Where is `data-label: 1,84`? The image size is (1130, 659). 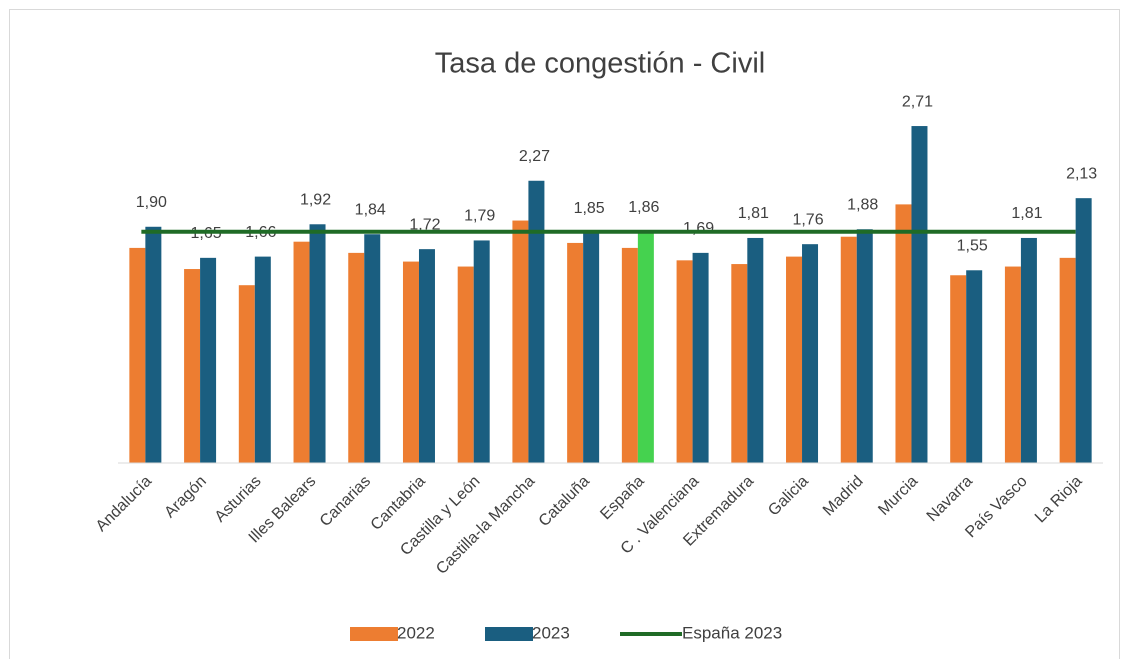 data-label: 1,84 is located at coordinates (370, 209).